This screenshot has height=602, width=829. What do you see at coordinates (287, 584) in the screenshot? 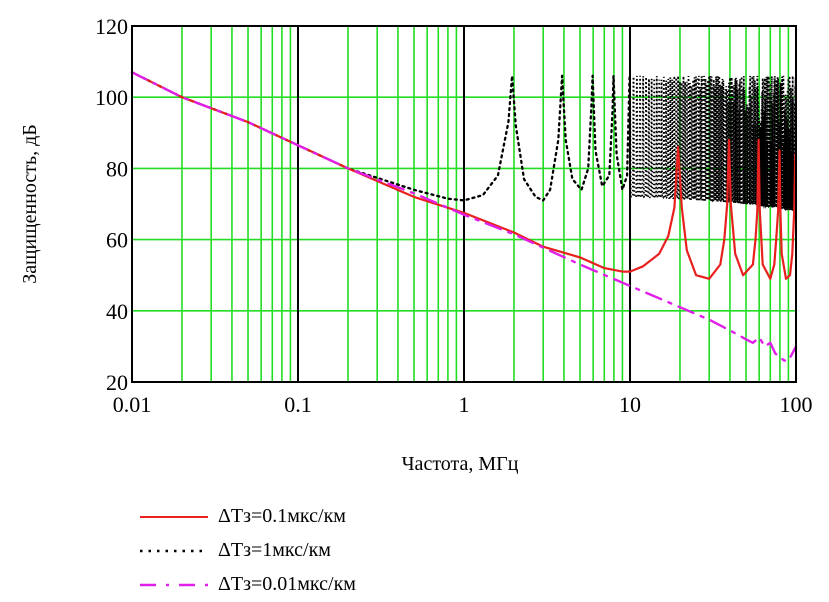
I see `legend-label: ΔTз=0.01мкс/км` at bounding box center [287, 584].